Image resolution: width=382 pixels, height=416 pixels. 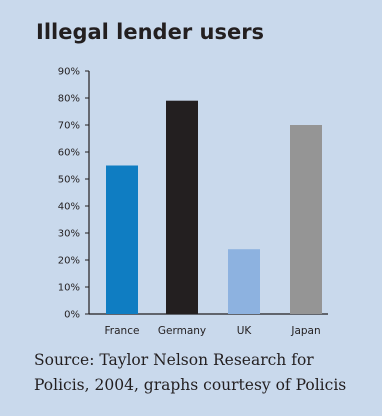 What do you see at coordinates (69, 72) in the screenshot?
I see `y-tick-label: 90%` at bounding box center [69, 72].